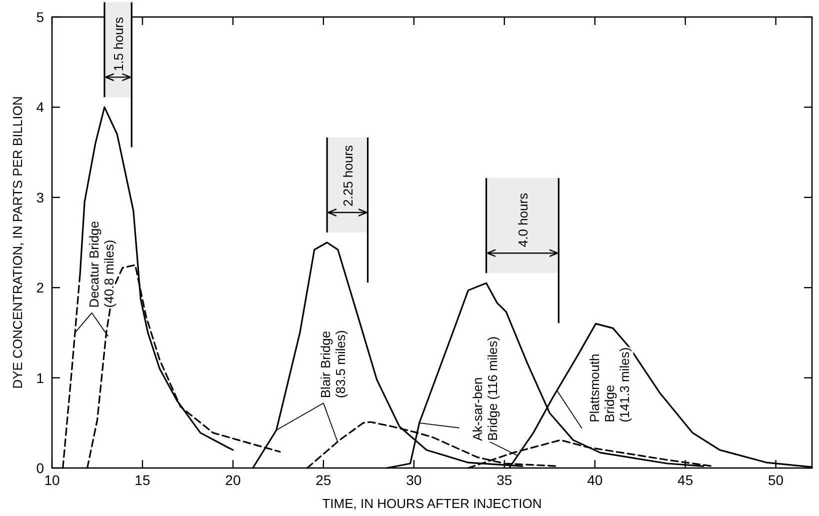 The height and width of the screenshot is (516, 819). What do you see at coordinates (40, 468) in the screenshot?
I see `y-tick-label: 0` at bounding box center [40, 468].